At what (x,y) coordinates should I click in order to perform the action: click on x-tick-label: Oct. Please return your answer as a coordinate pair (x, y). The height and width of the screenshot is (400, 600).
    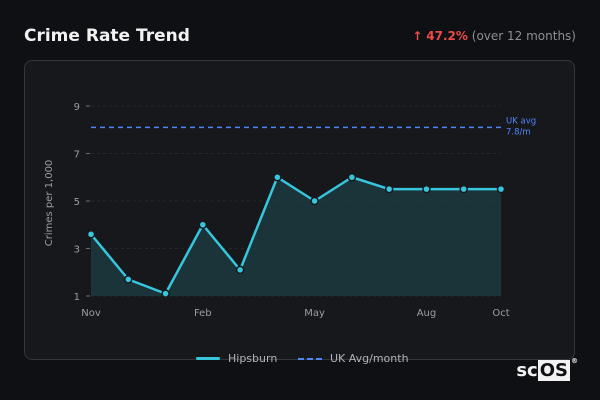
    Looking at the image, I should click on (500, 313).